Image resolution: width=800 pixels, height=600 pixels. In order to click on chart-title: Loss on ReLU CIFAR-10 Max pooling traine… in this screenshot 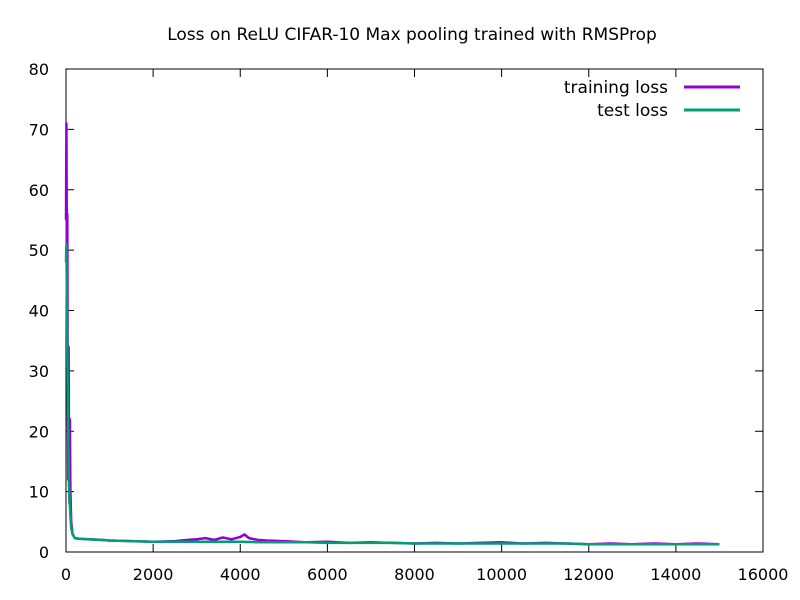, I will do `click(412, 35)`.